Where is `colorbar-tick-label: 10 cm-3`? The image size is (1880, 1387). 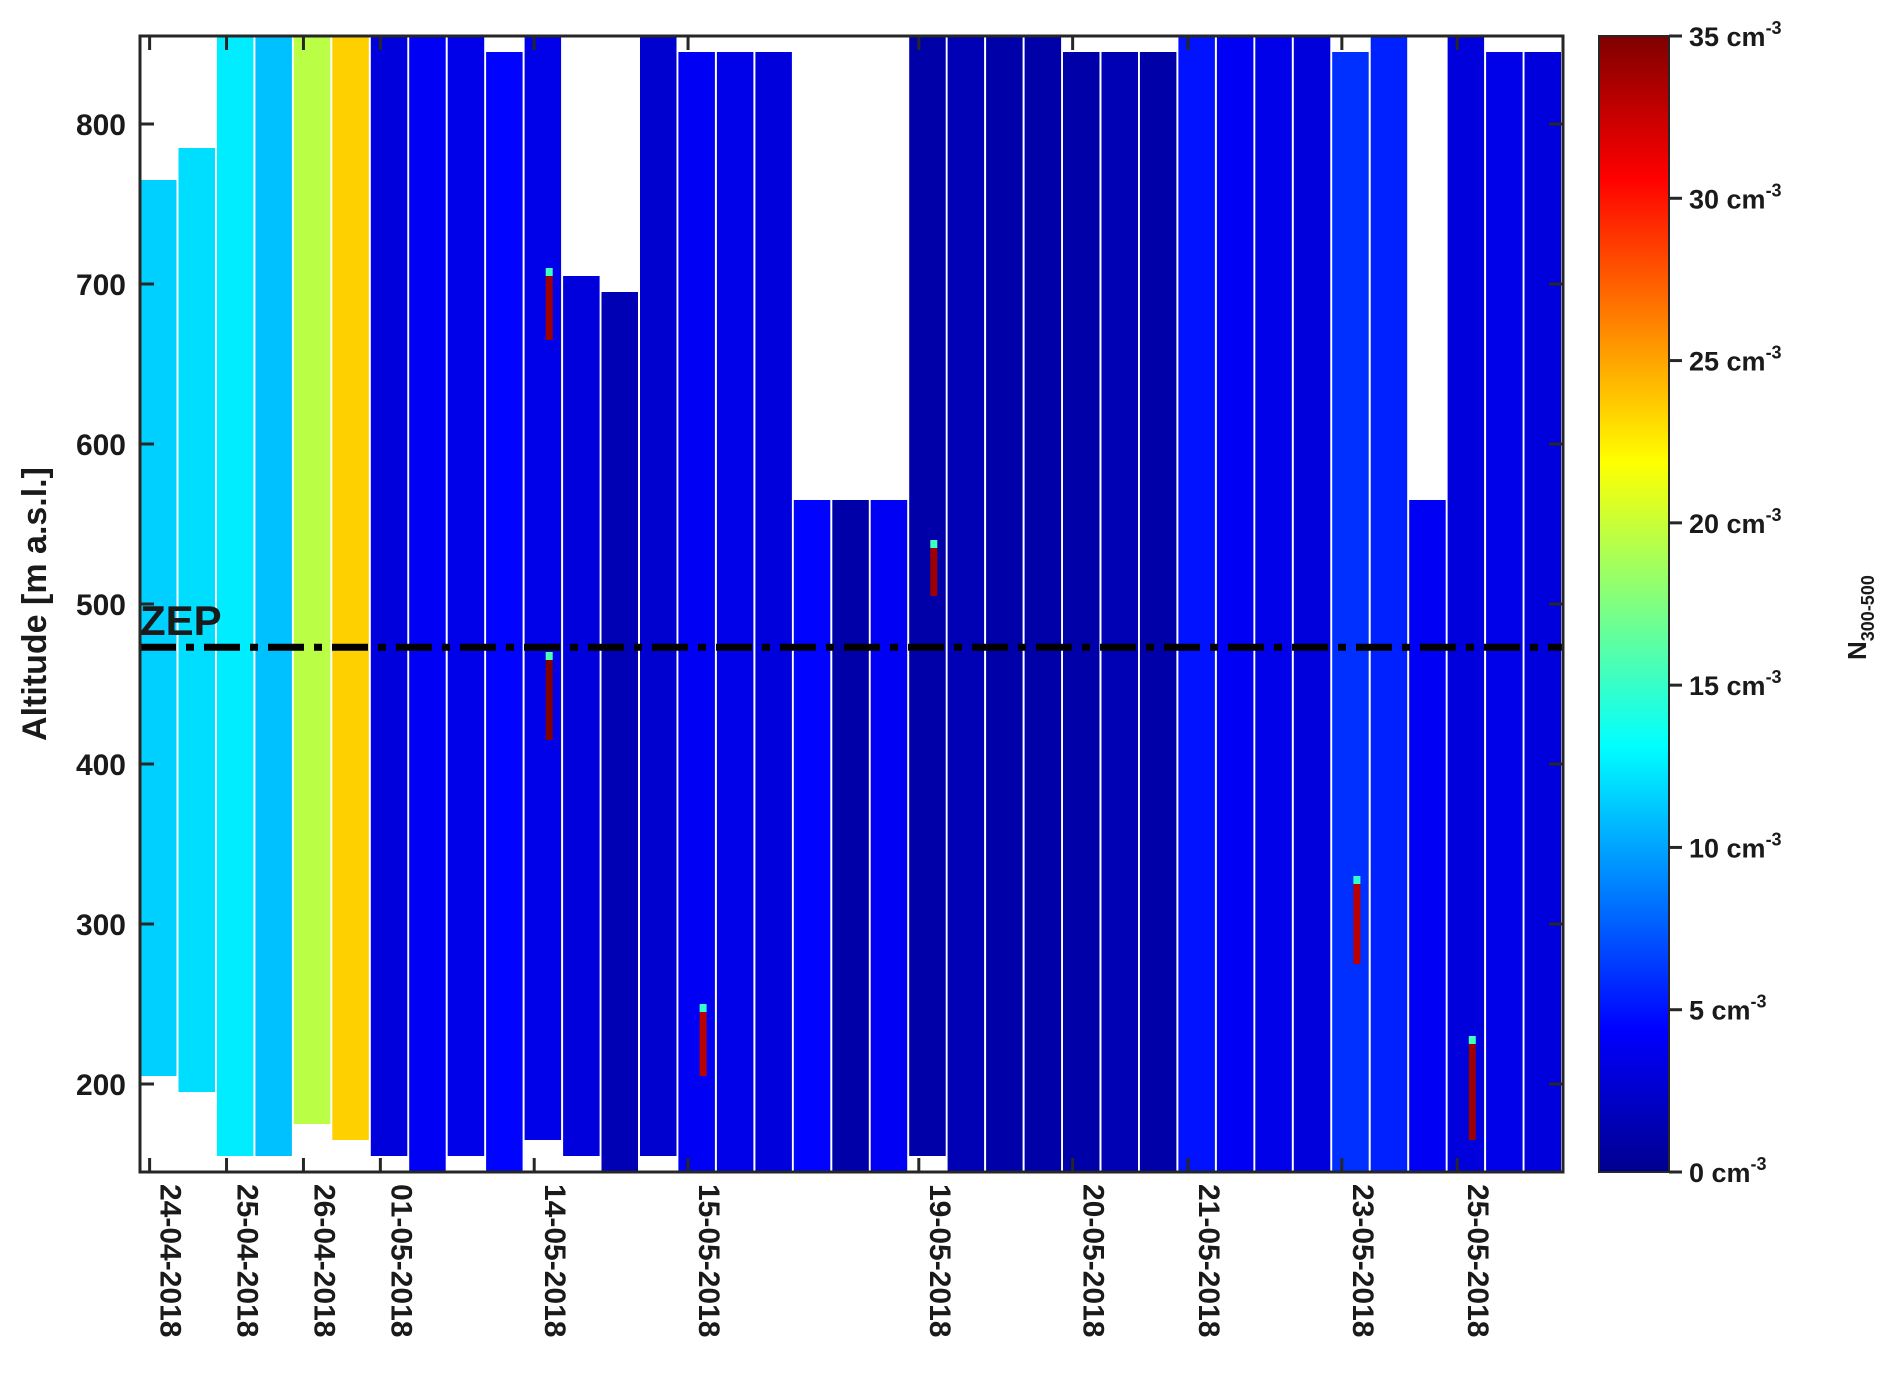 colorbar-tick-label: 10 cm-3 is located at coordinates (1735, 846).